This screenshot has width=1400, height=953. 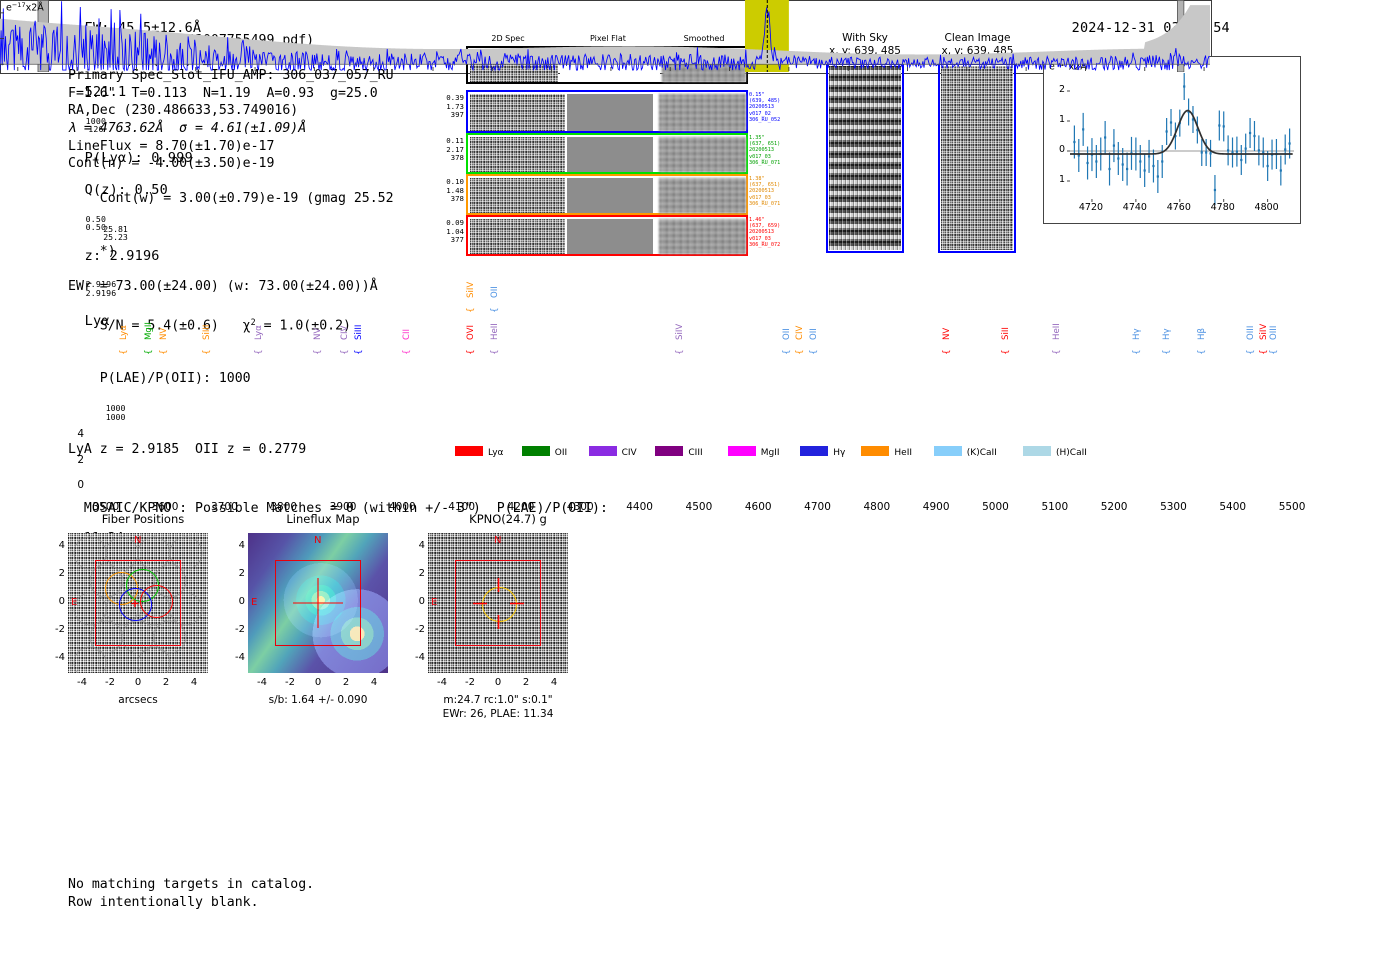 I want to click on info-sn-chi2: S/N = 5.4(±0.6) χ2 = 1.0(±0.2), so click(x=225, y=325).